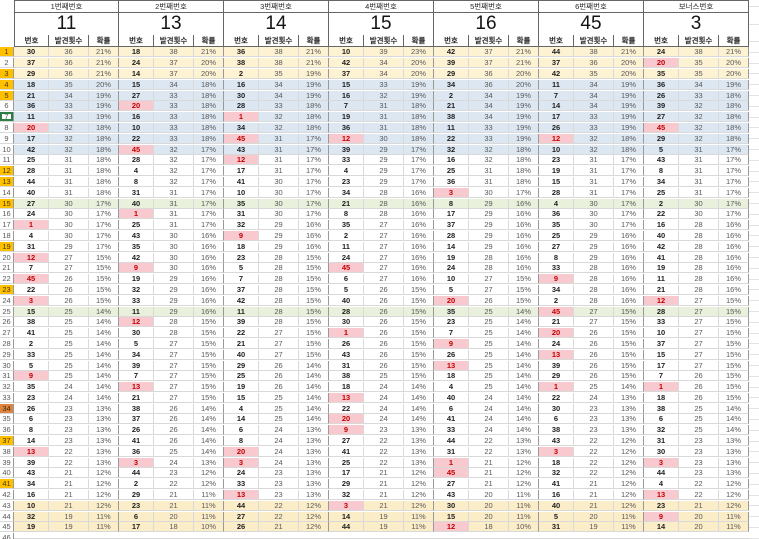  What do you see at coordinates (69, 192) in the screenshot?
I see `count-cell: 31` at bounding box center [69, 192].